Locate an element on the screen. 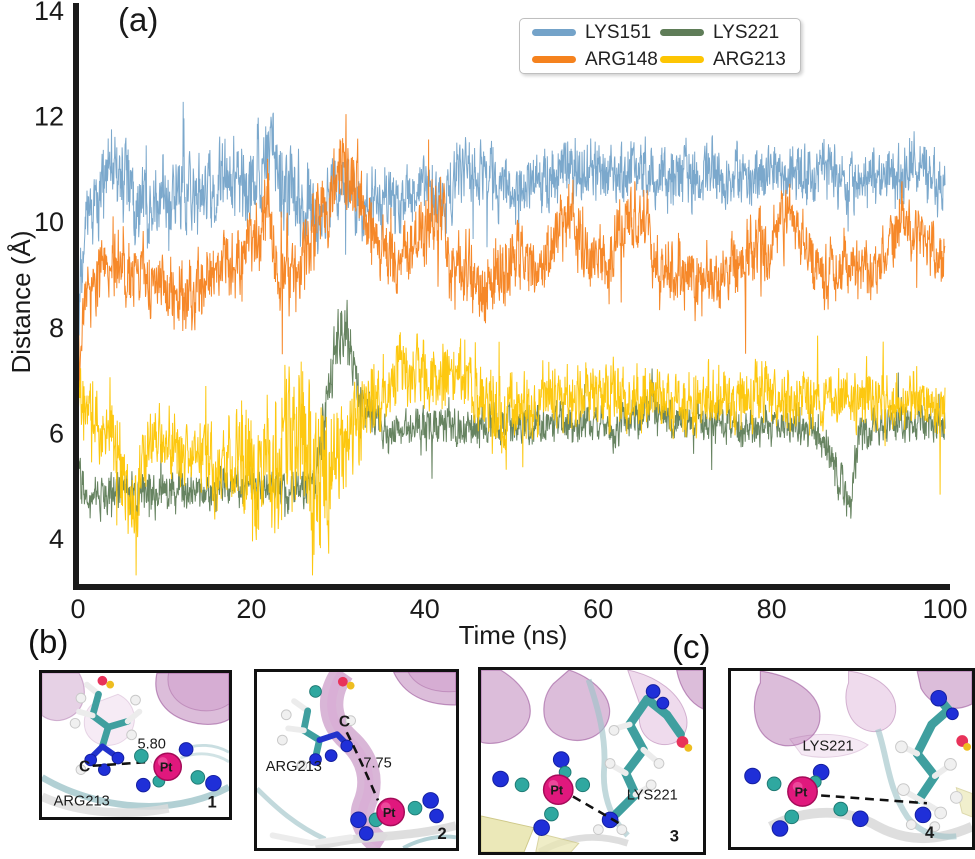  y-tick-label: 10 is located at coordinates (49, 222).